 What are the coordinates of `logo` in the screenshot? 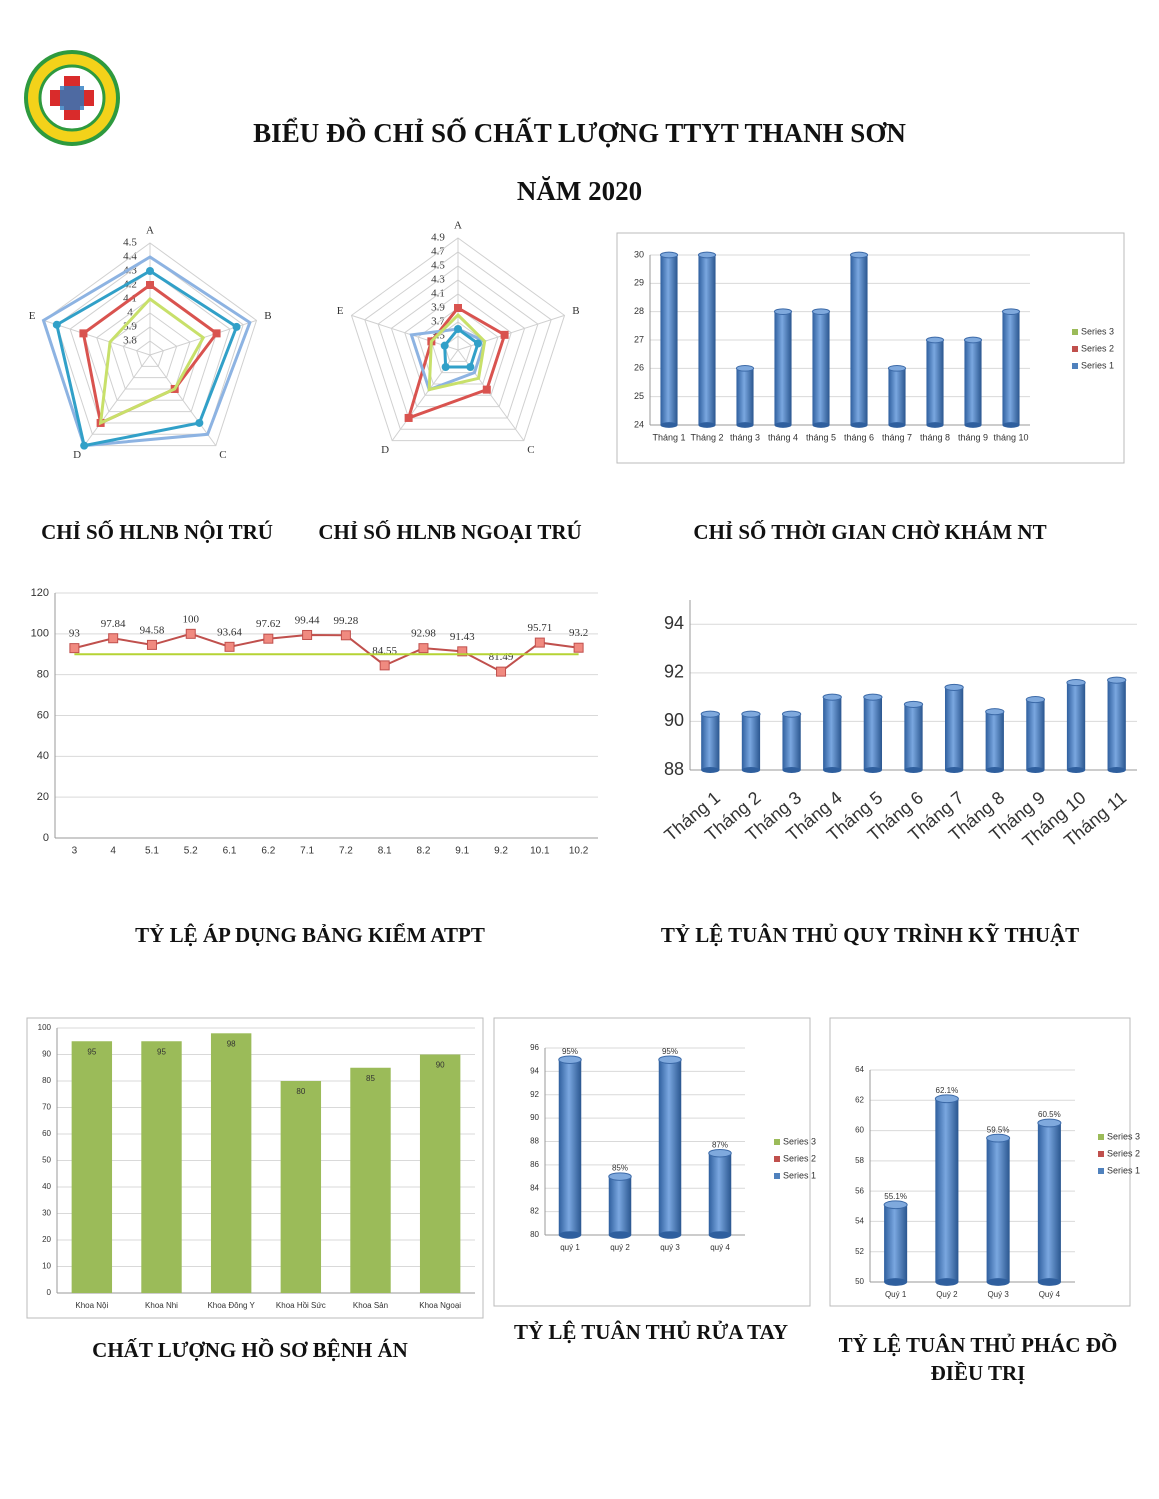 It's located at (72, 98).